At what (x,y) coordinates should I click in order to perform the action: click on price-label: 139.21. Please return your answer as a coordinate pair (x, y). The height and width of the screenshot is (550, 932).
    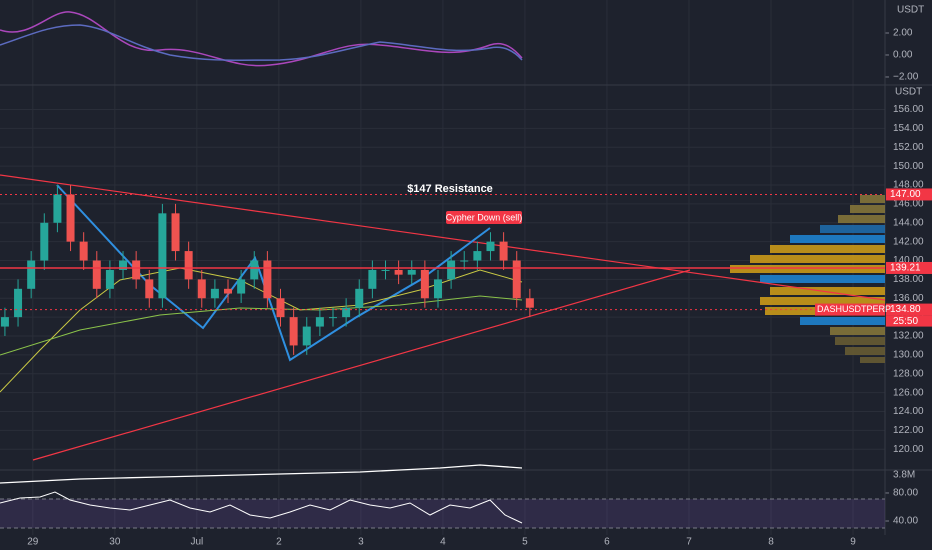
    Looking at the image, I should click on (905, 268).